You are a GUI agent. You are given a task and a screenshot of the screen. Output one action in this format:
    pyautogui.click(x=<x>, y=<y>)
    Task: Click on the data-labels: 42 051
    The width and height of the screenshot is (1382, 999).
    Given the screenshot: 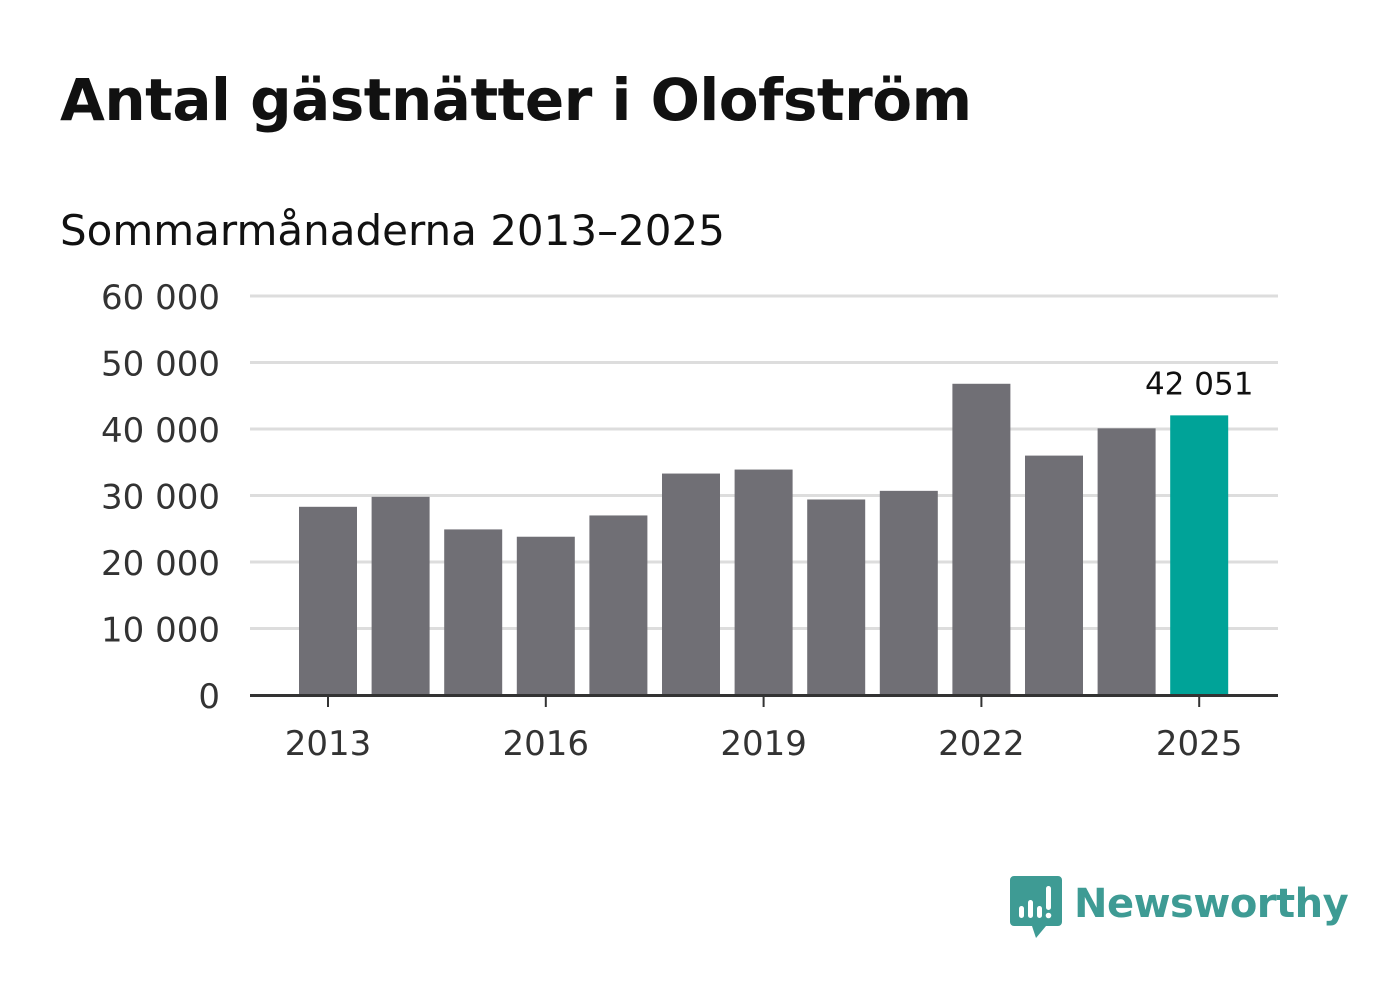 What is the action you would take?
    pyautogui.click(x=1199, y=384)
    